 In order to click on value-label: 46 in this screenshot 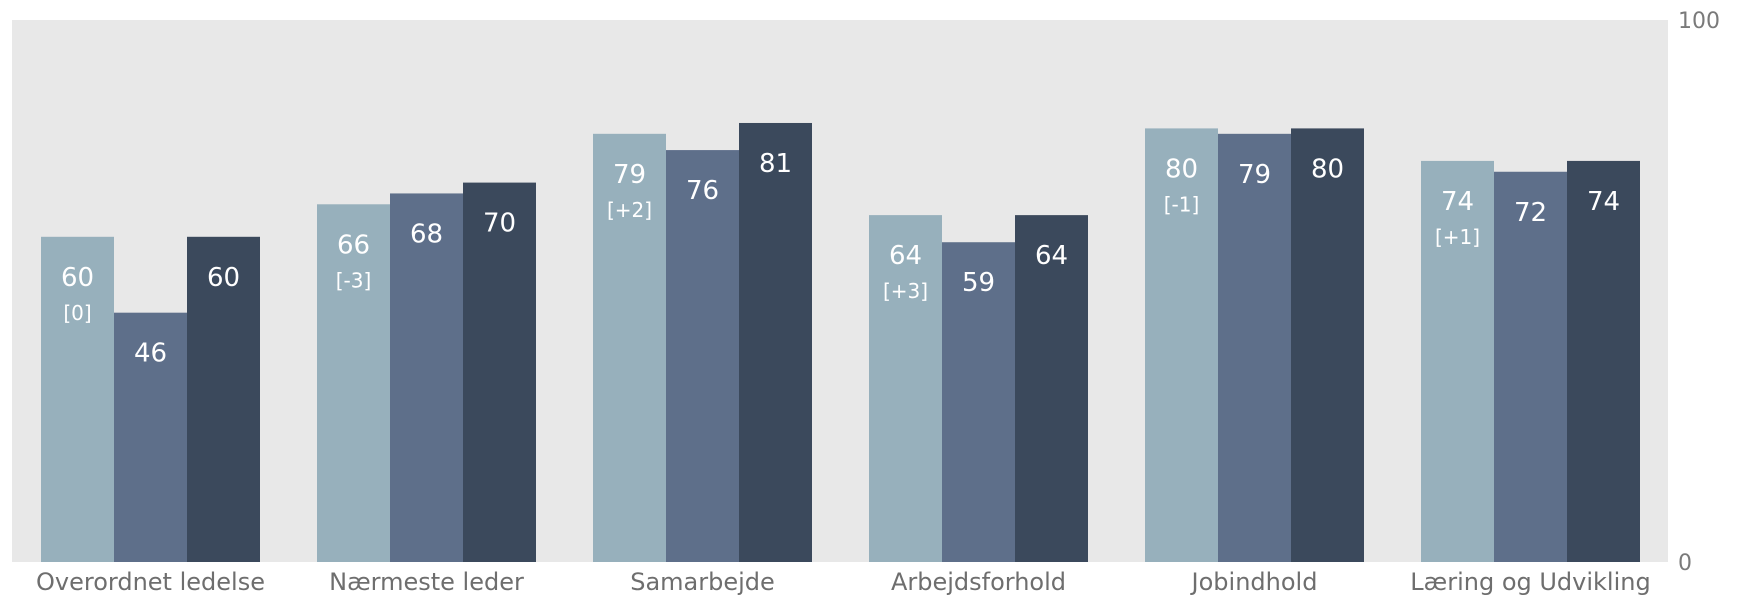, I will do `click(150, 354)`.